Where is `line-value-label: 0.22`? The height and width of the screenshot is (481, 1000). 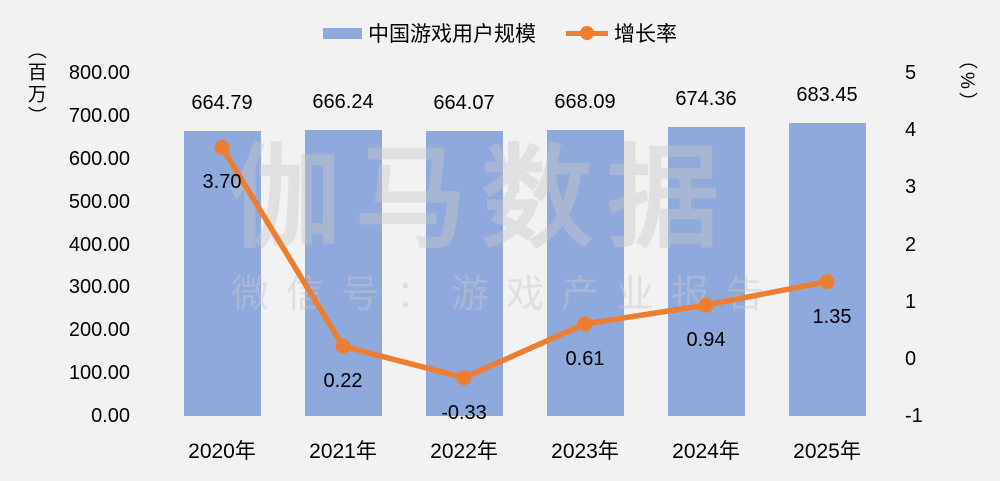 line-value-label: 0.22 is located at coordinates (343, 381).